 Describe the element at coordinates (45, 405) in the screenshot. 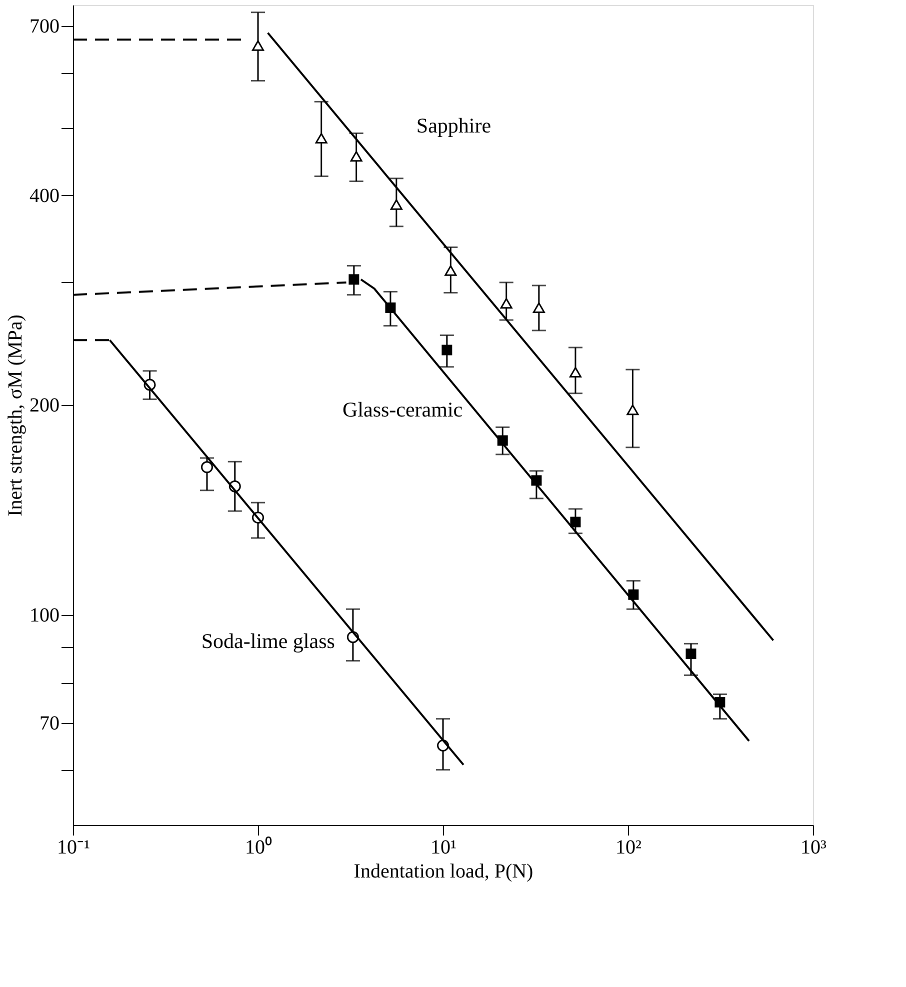

I see `y-tick-label: 200` at that location.